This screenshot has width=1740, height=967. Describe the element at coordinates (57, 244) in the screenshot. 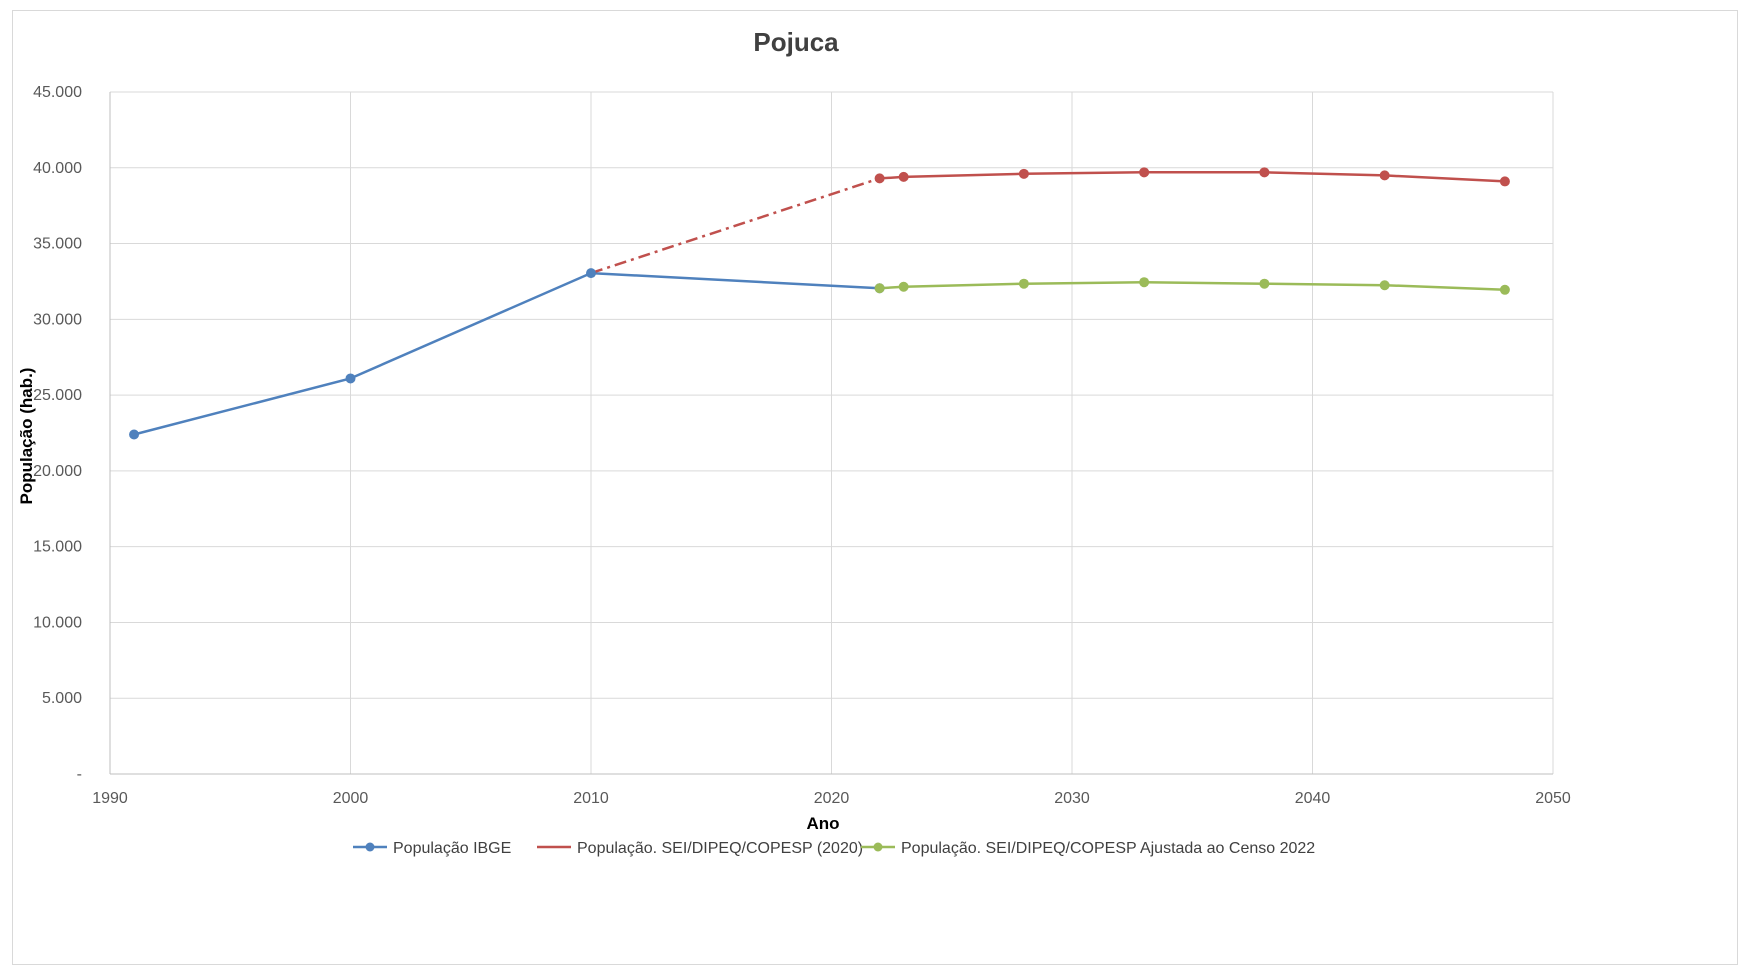

I see `y-tick-label: 35.000` at that location.